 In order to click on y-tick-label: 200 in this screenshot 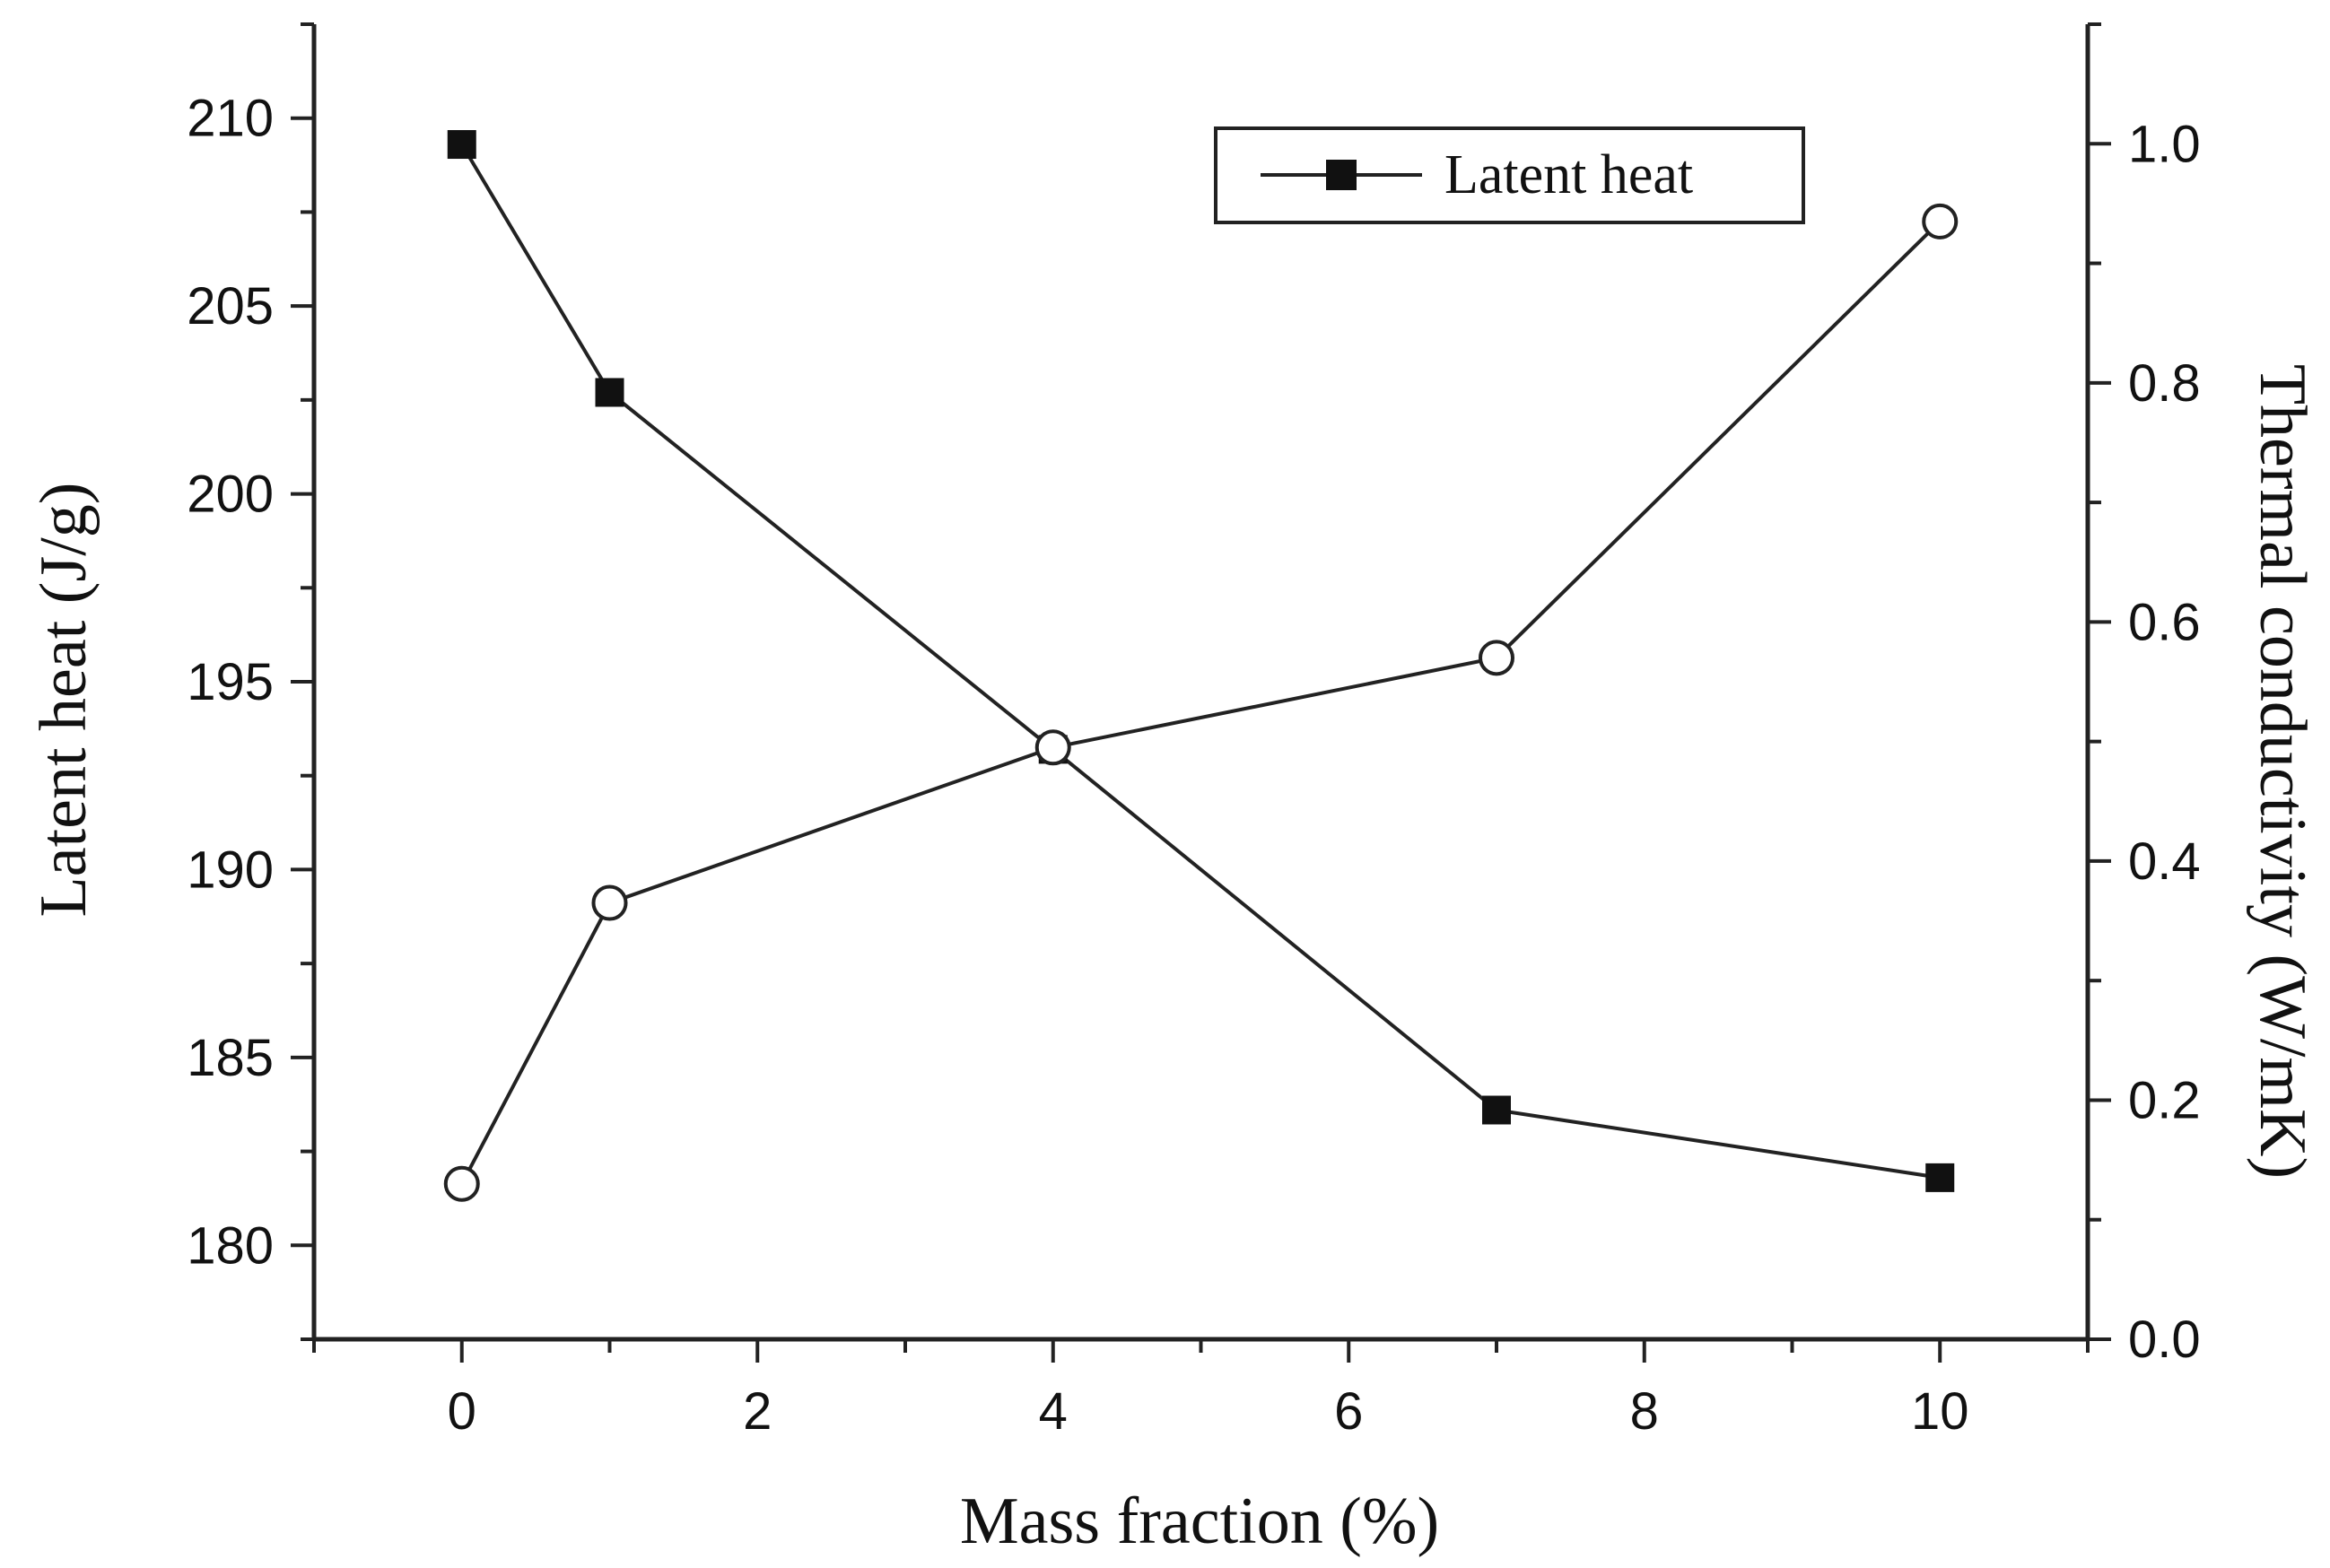, I will do `click(230, 495)`.